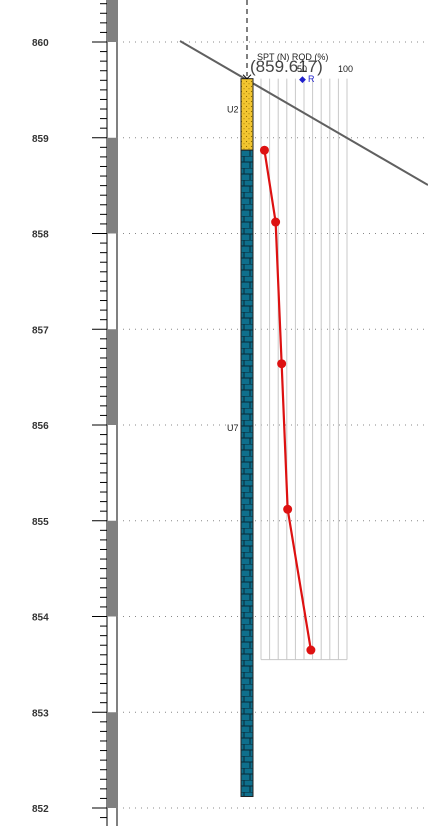  Describe the element at coordinates (233, 109) in the screenshot. I see `layer-label-u2: U2` at that location.